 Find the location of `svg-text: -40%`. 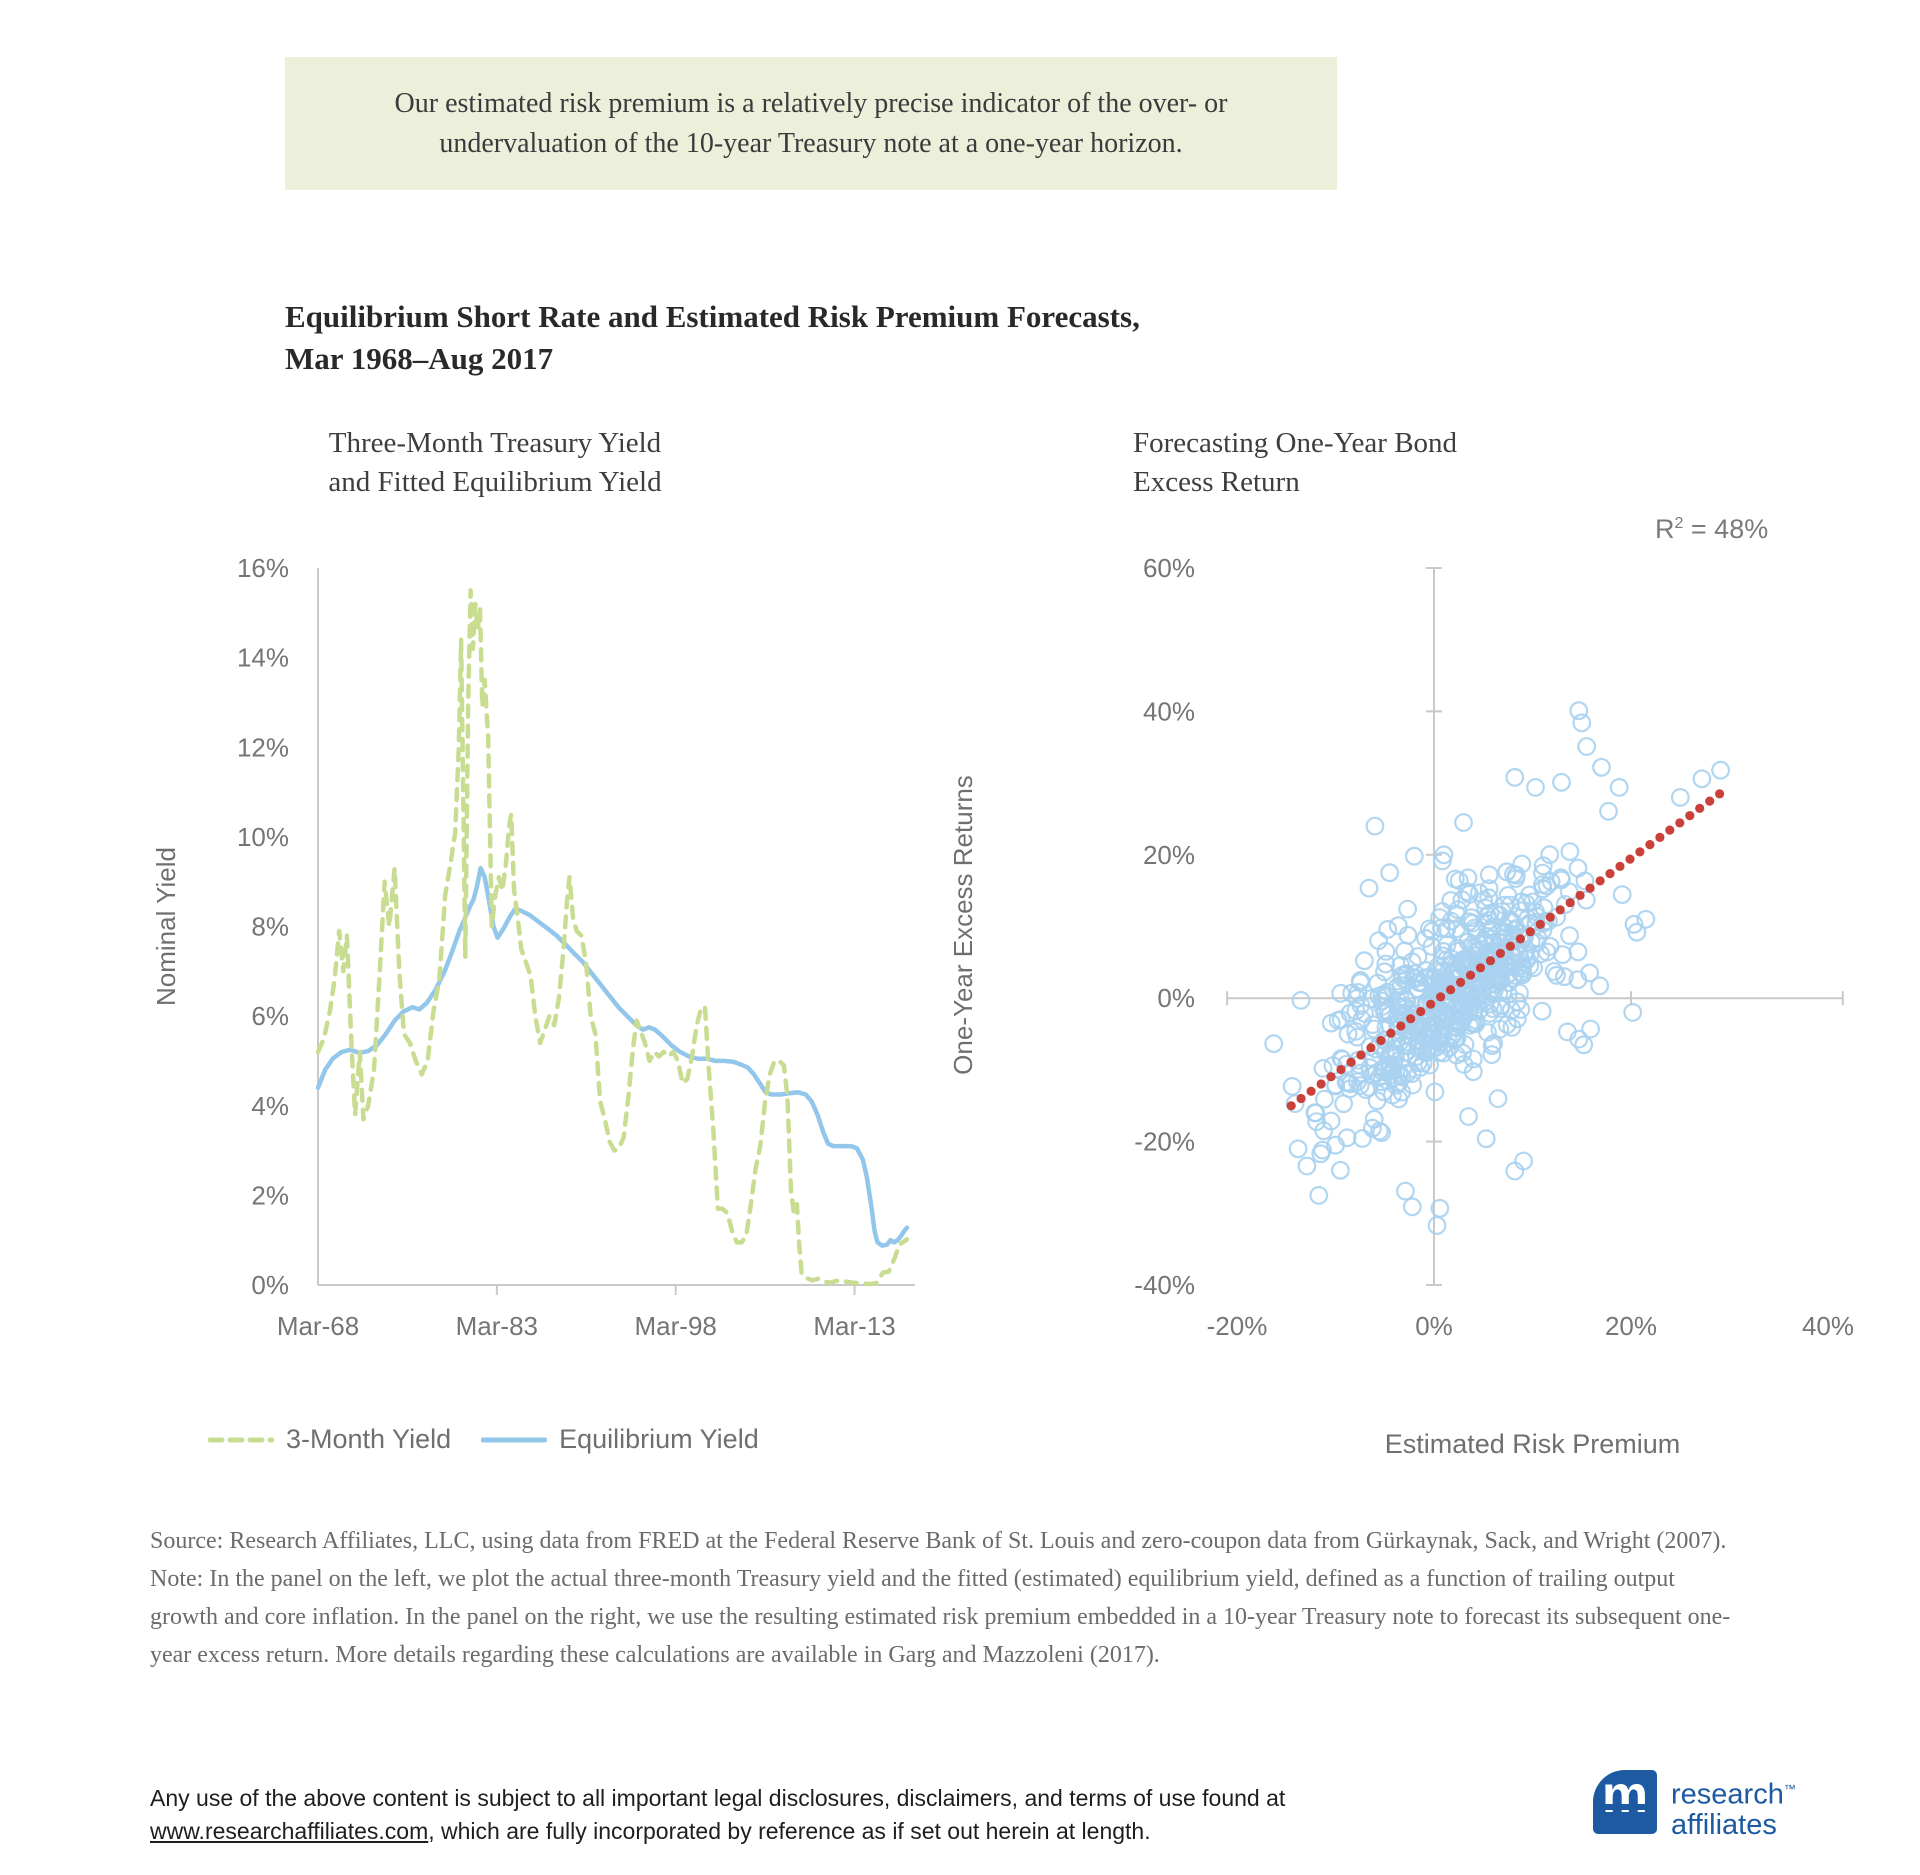

svg-text: -40% is located at coordinates (1164, 1285).